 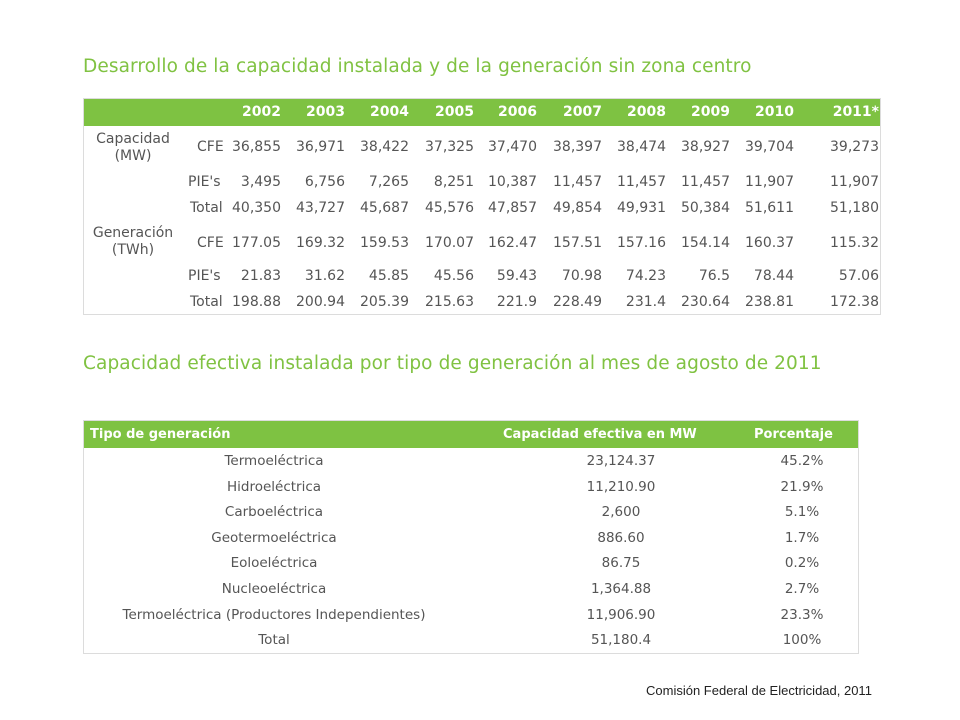 I want to click on table-cell-tipo: Hidroeléctrica, so click(x=274, y=487).